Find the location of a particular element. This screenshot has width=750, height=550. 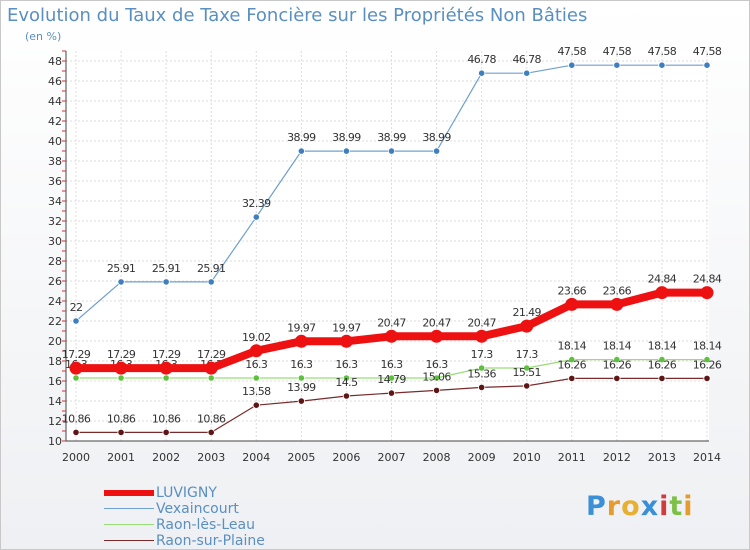

y-tick-label: 30 is located at coordinates (55, 241).